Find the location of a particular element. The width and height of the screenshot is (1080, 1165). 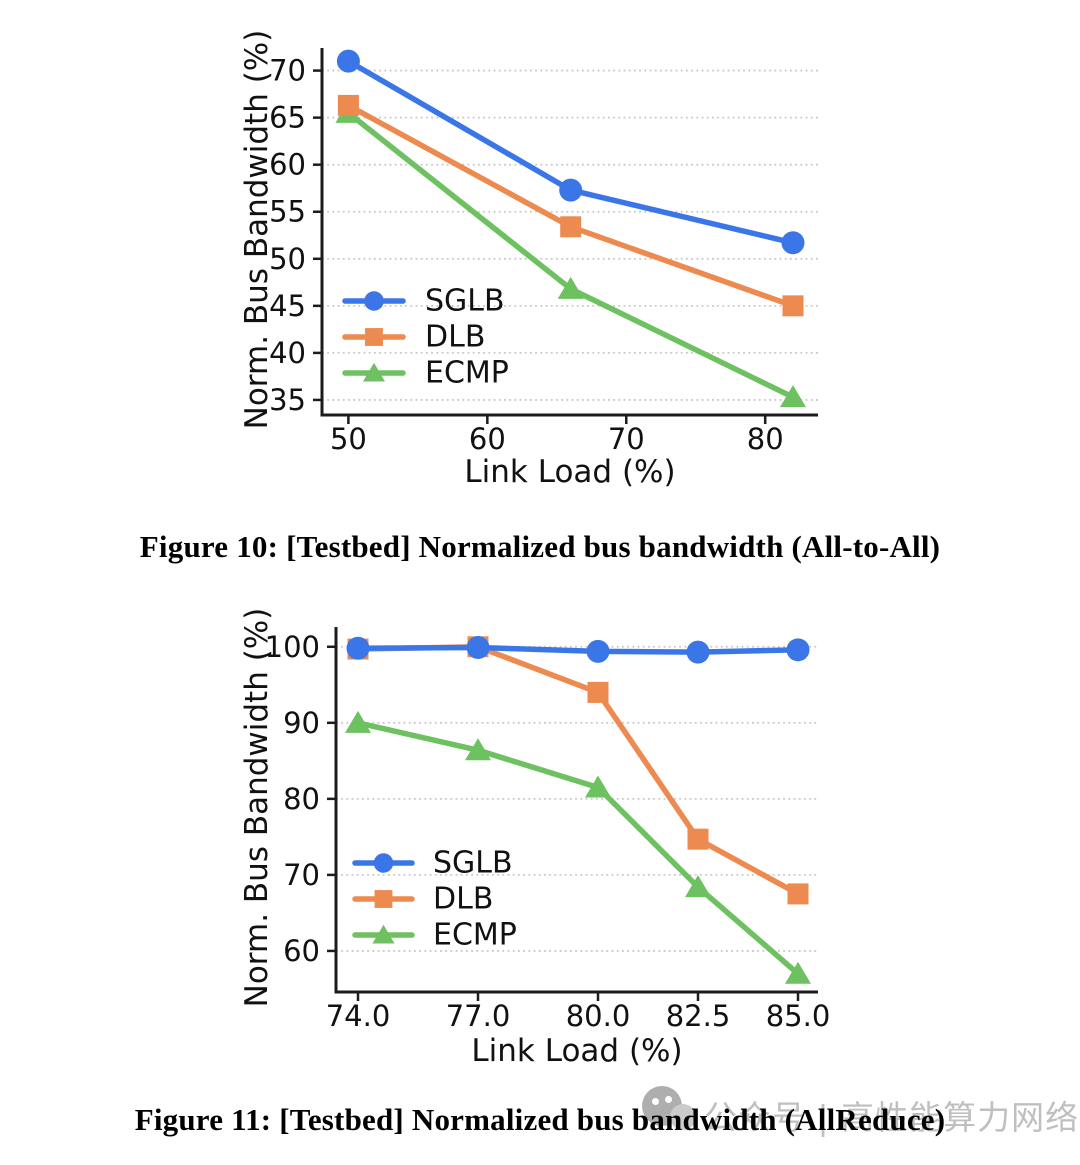

x-tick-label: 82.5 is located at coordinates (698, 1016).